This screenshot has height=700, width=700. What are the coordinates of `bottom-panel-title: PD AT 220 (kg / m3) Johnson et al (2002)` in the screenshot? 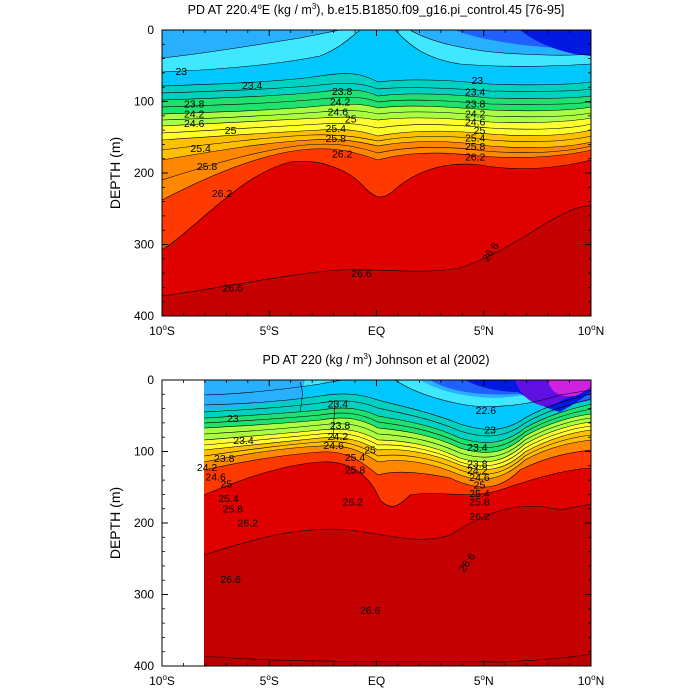 It's located at (375, 359).